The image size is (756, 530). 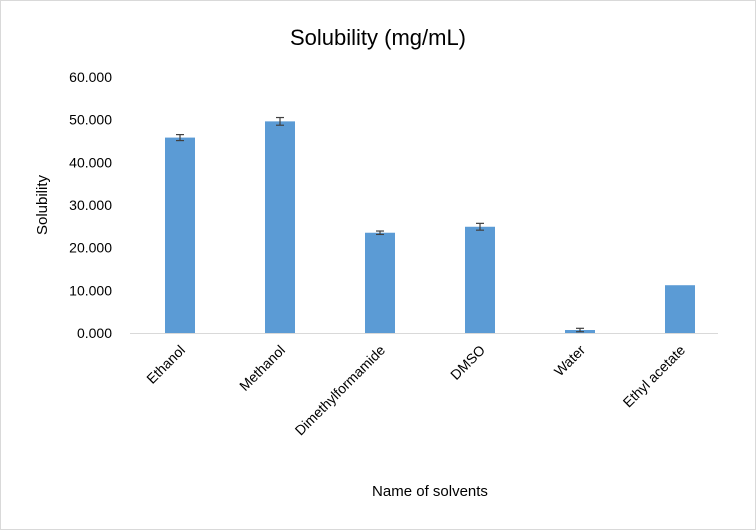 I want to click on y-tick-label: 20.000, so click(x=90, y=248).